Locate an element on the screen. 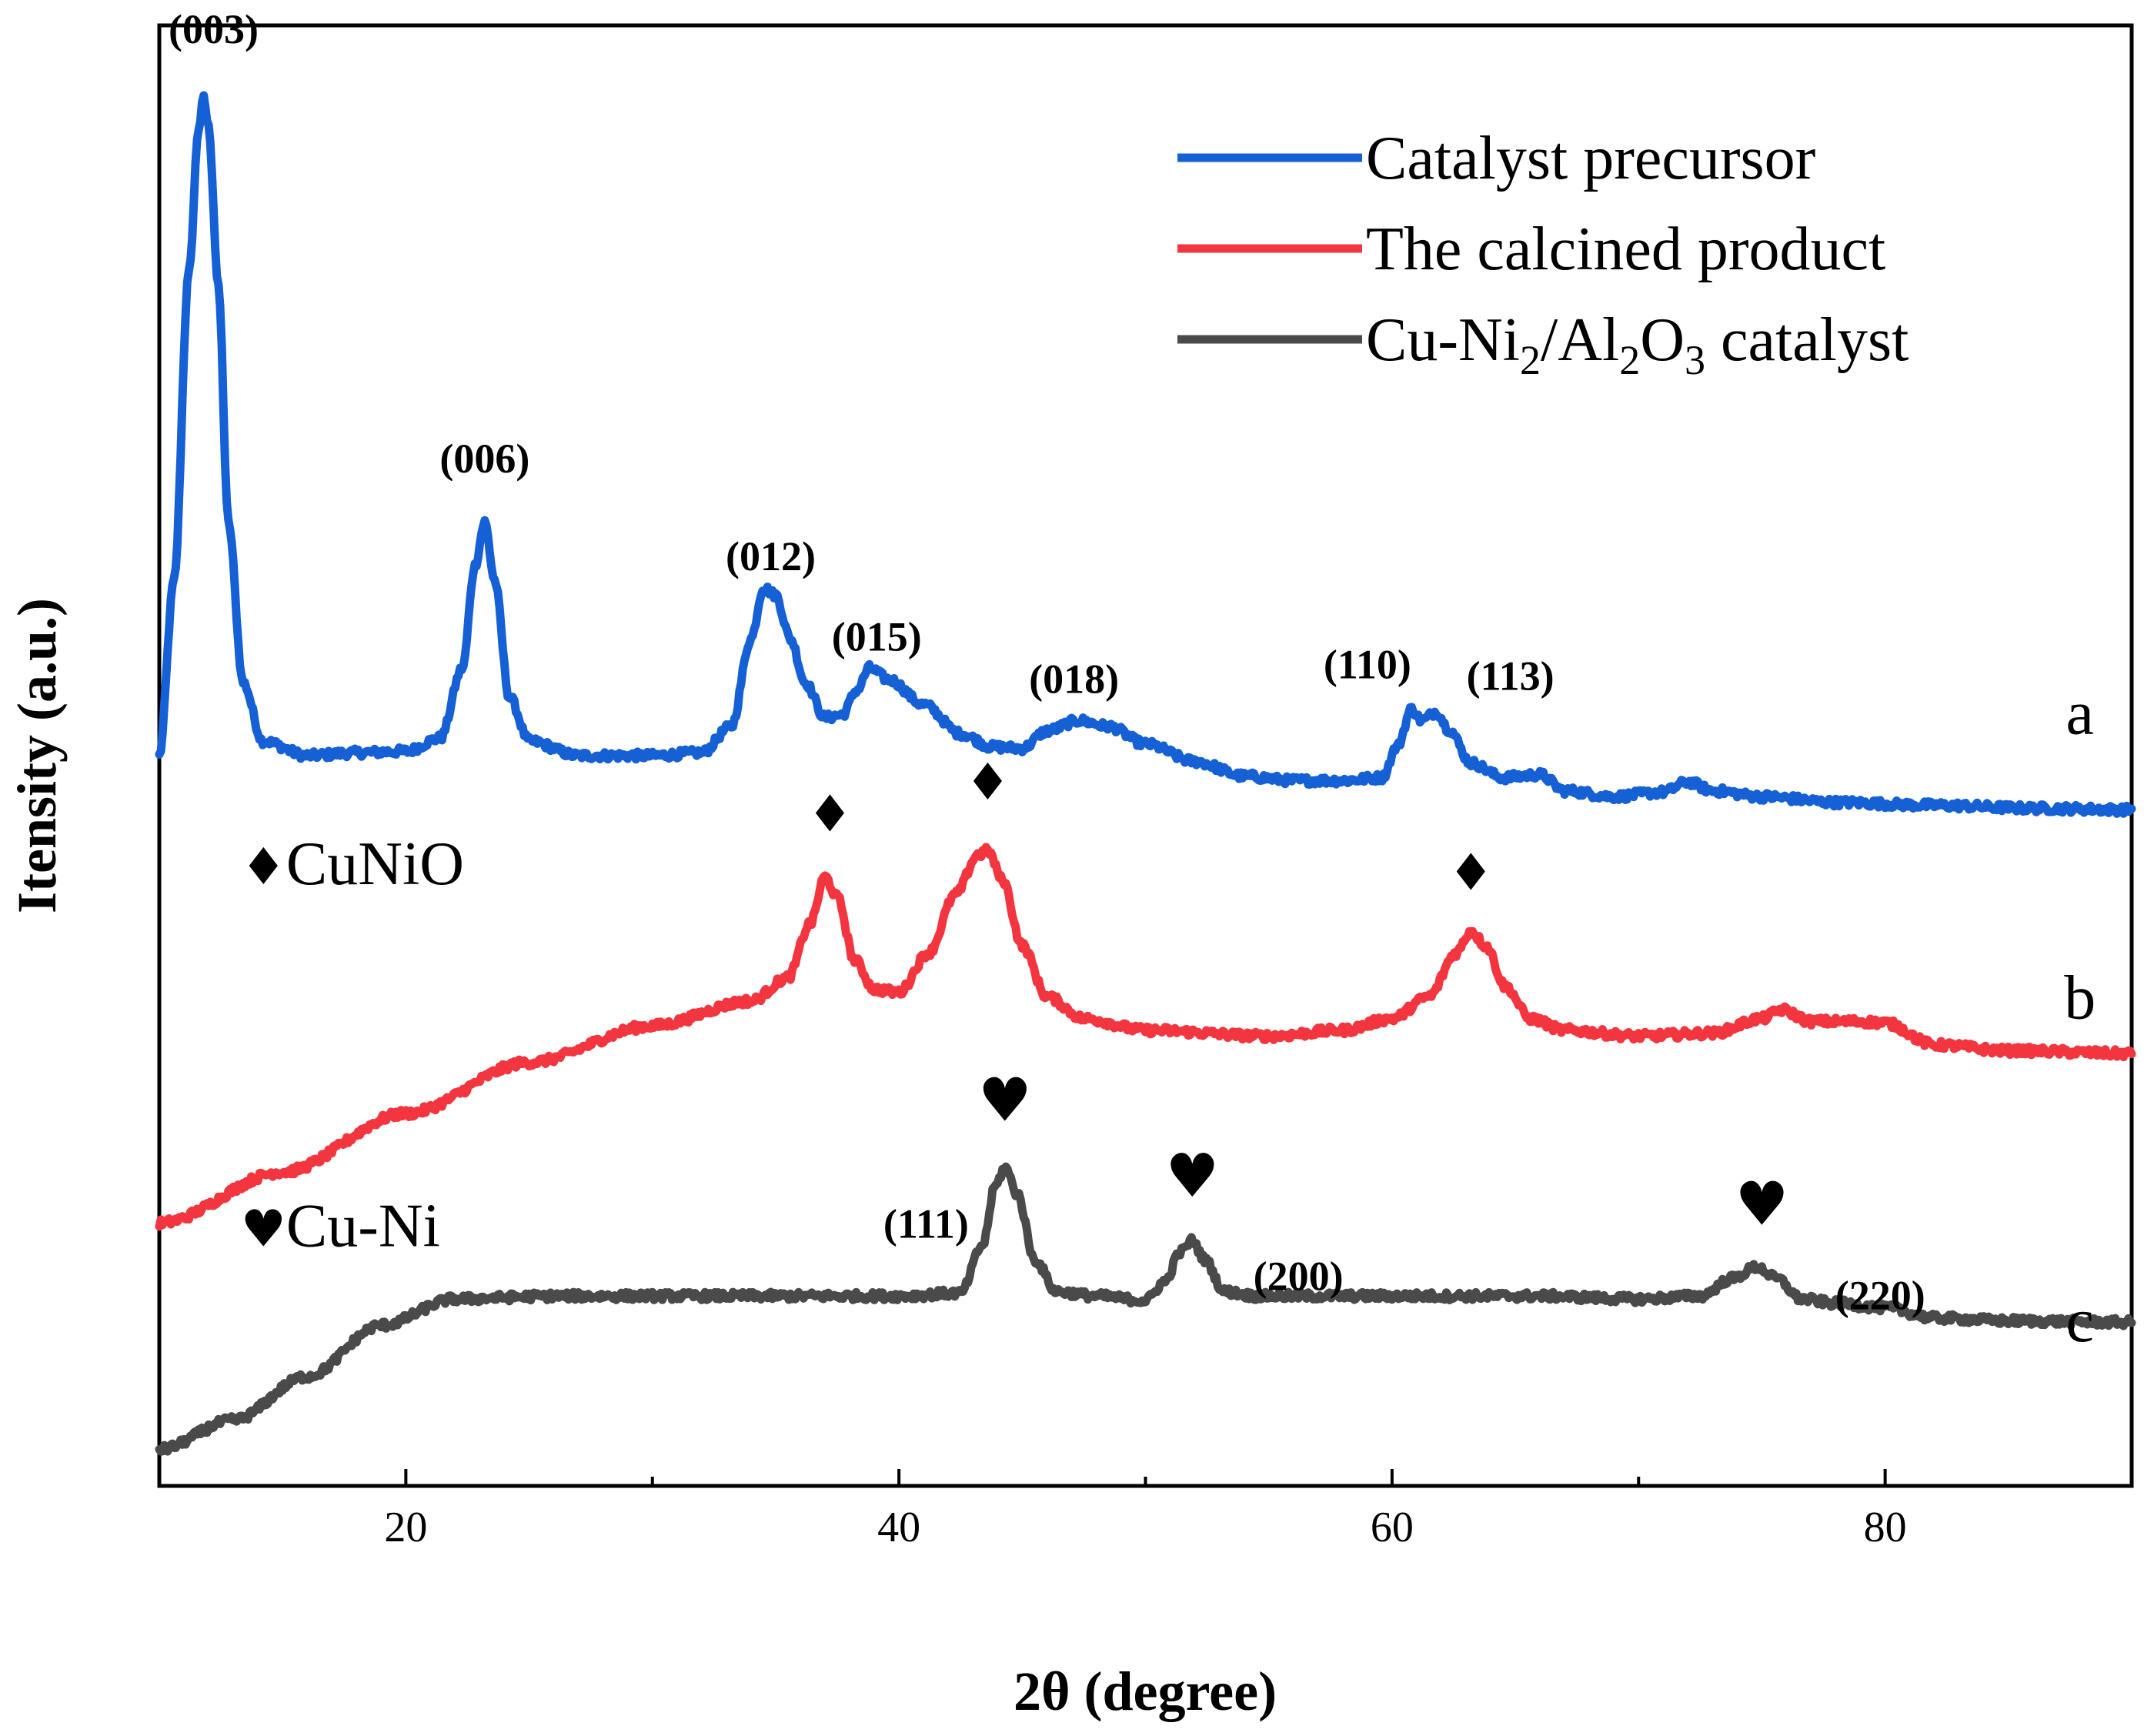 The height and width of the screenshot is (1736, 2154). peak-label: (018) is located at coordinates (1074, 679).